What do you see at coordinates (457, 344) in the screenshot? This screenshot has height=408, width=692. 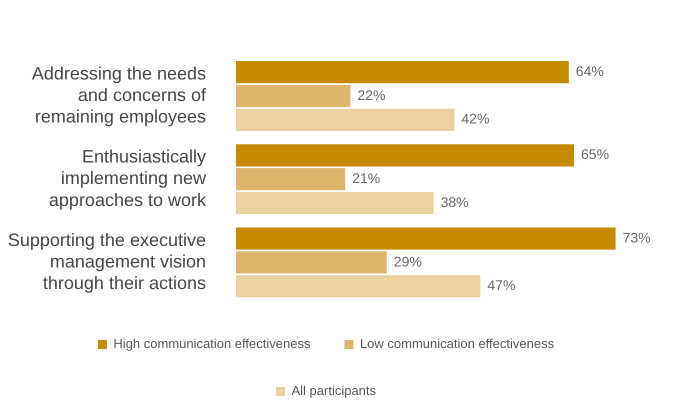 I see `legend-label: Low communication effectiveness` at bounding box center [457, 344].